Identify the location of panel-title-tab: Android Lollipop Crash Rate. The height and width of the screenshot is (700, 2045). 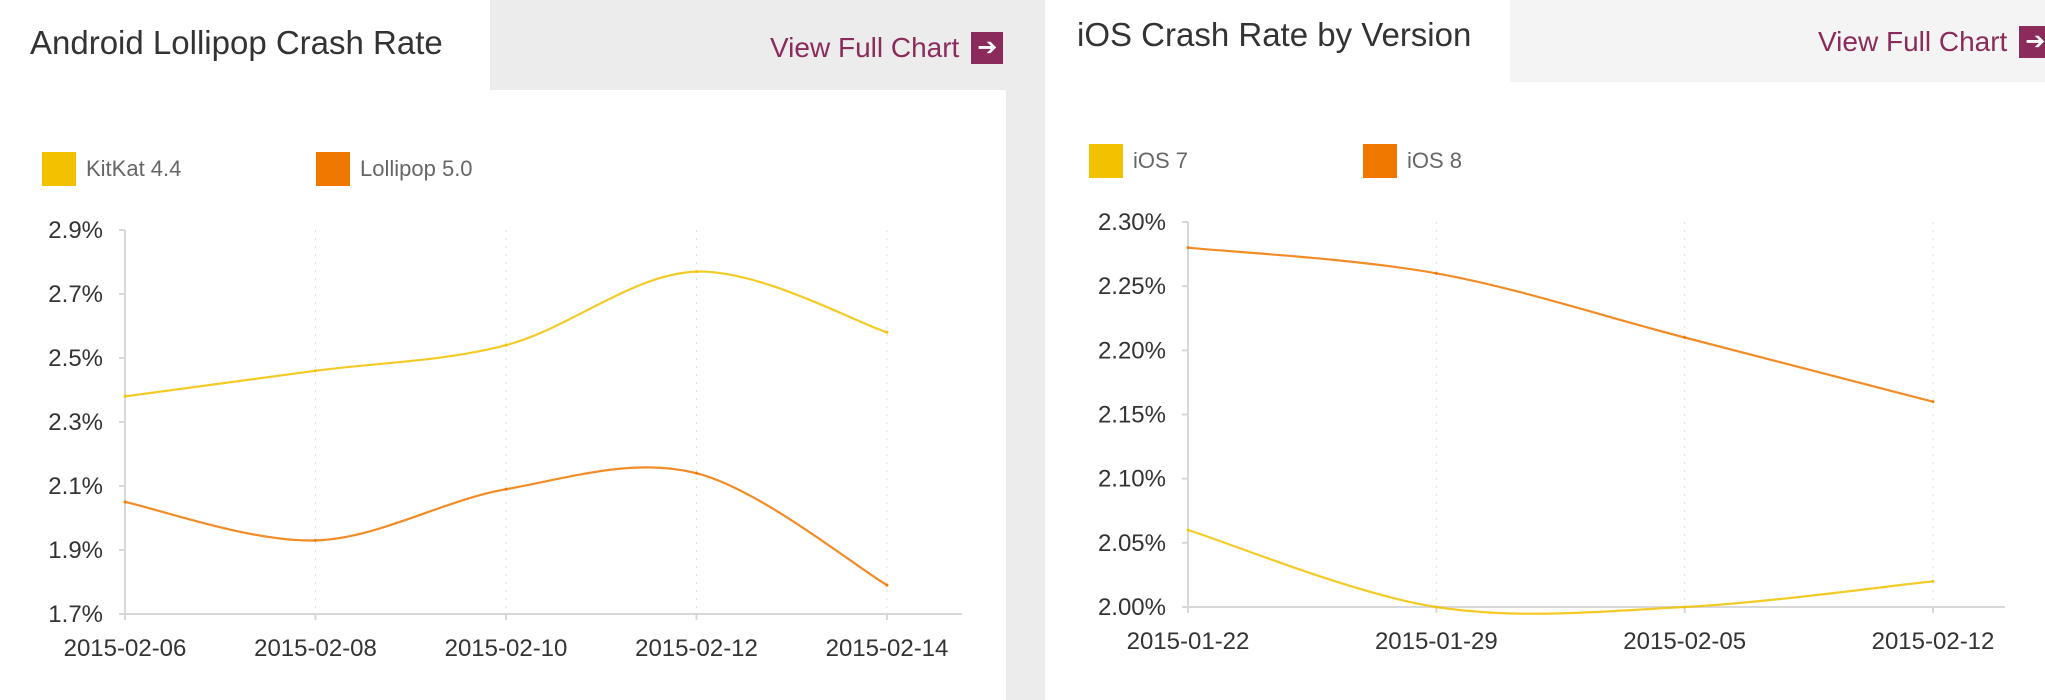
(245, 45).